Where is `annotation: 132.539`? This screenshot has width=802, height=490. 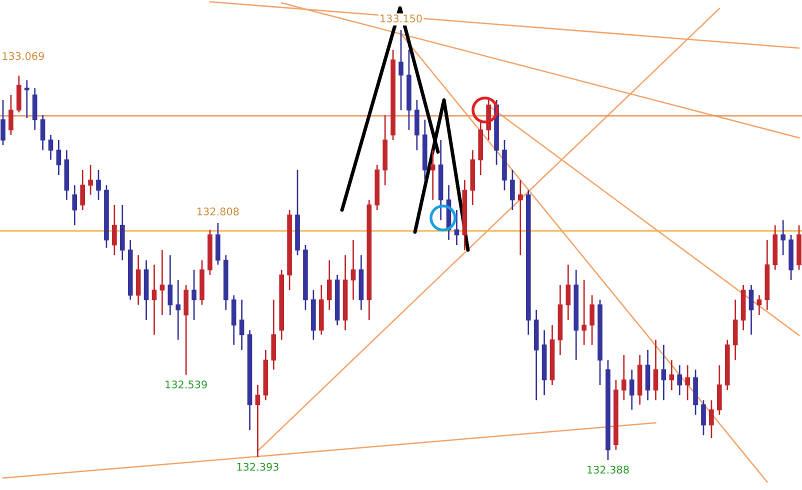 annotation: 132.539 is located at coordinates (186, 384).